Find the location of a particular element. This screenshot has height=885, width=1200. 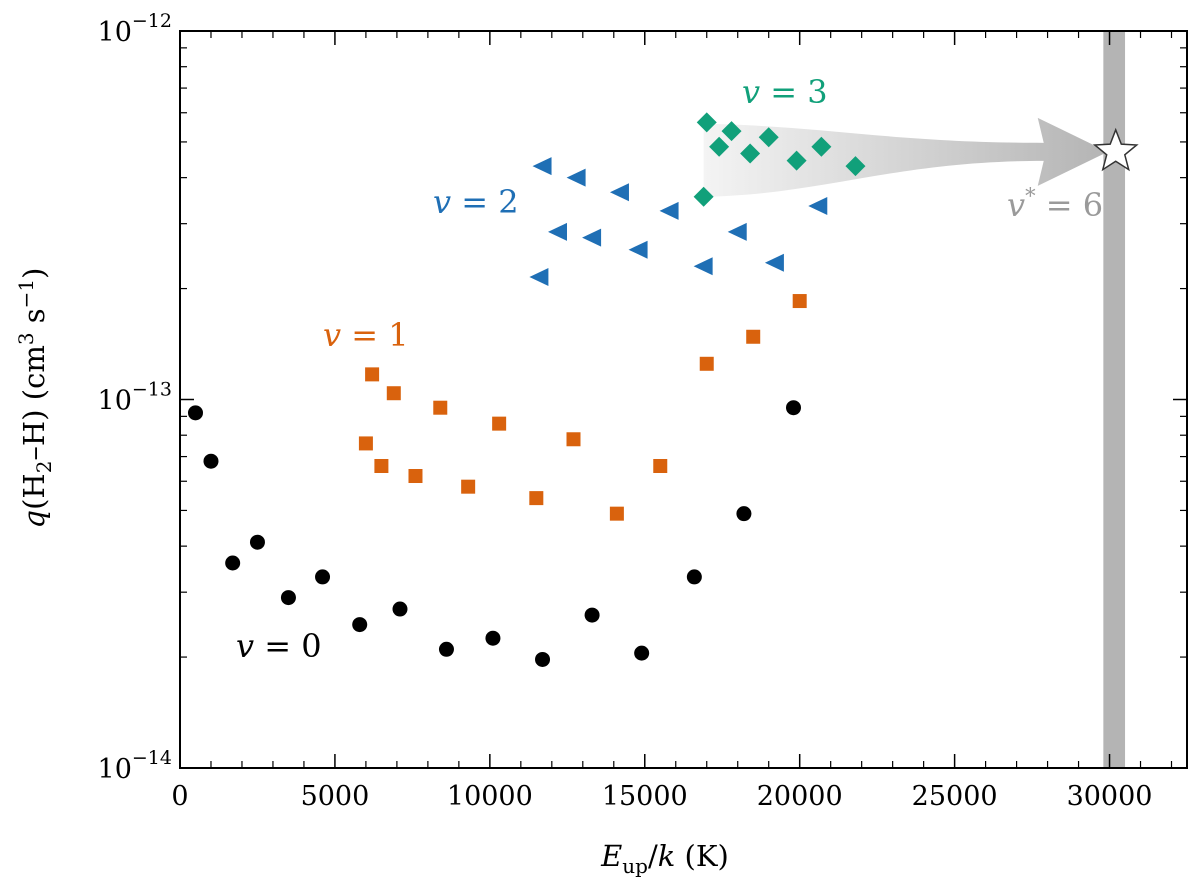

x-tick-label: 5000 is located at coordinates (335, 796).